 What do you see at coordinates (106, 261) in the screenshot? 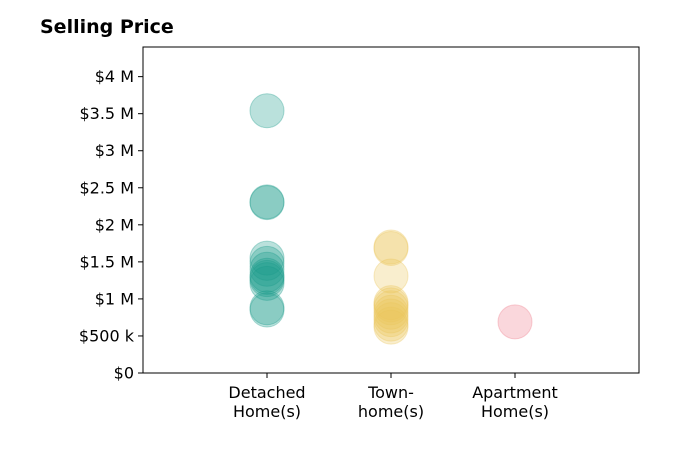
I see `y-tick-label: $1.5 M` at bounding box center [106, 261].